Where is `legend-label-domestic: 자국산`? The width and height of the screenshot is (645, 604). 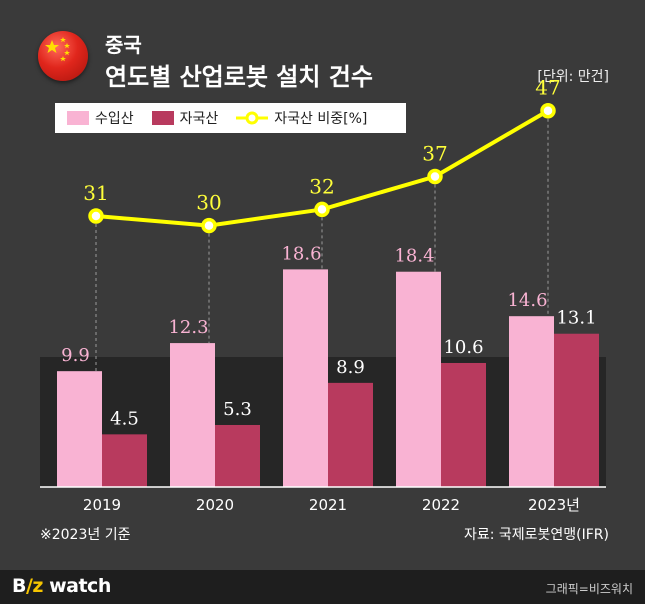
legend-label-domestic: 자국산 is located at coordinates (199, 119).